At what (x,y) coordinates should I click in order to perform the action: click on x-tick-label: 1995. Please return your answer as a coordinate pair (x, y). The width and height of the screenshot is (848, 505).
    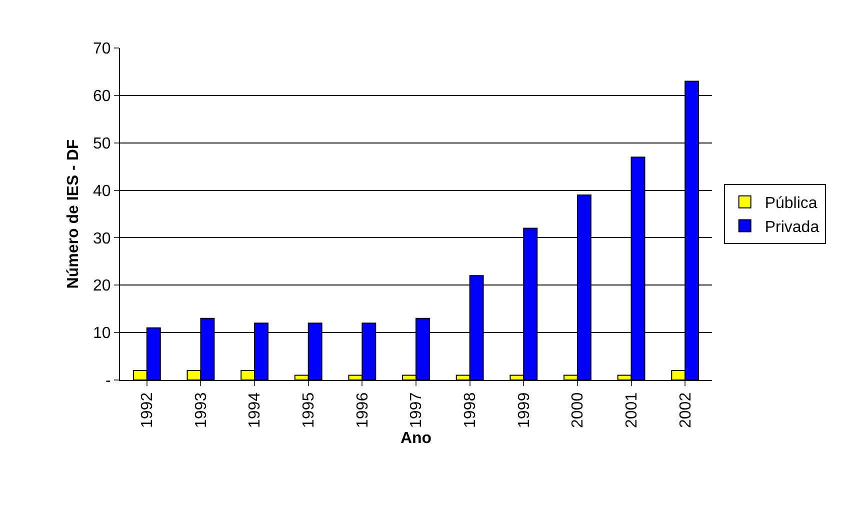
    Looking at the image, I should click on (309, 410).